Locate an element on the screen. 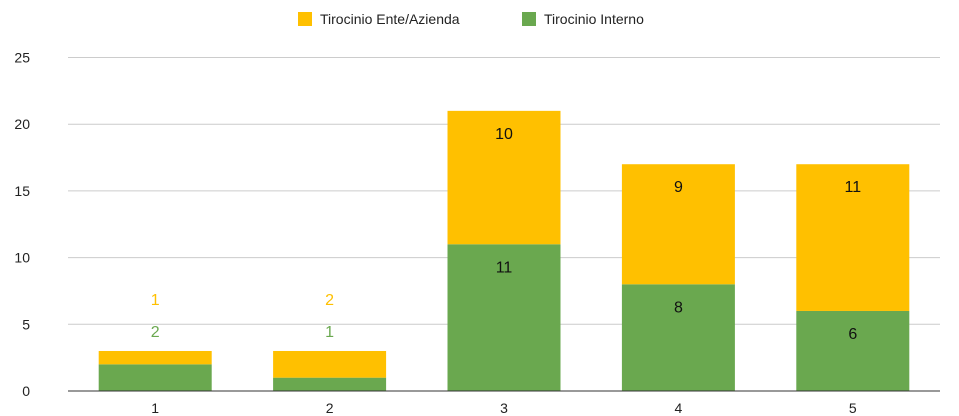 The width and height of the screenshot is (959, 416). legend-label: Tirocinio Interno is located at coordinates (594, 19).